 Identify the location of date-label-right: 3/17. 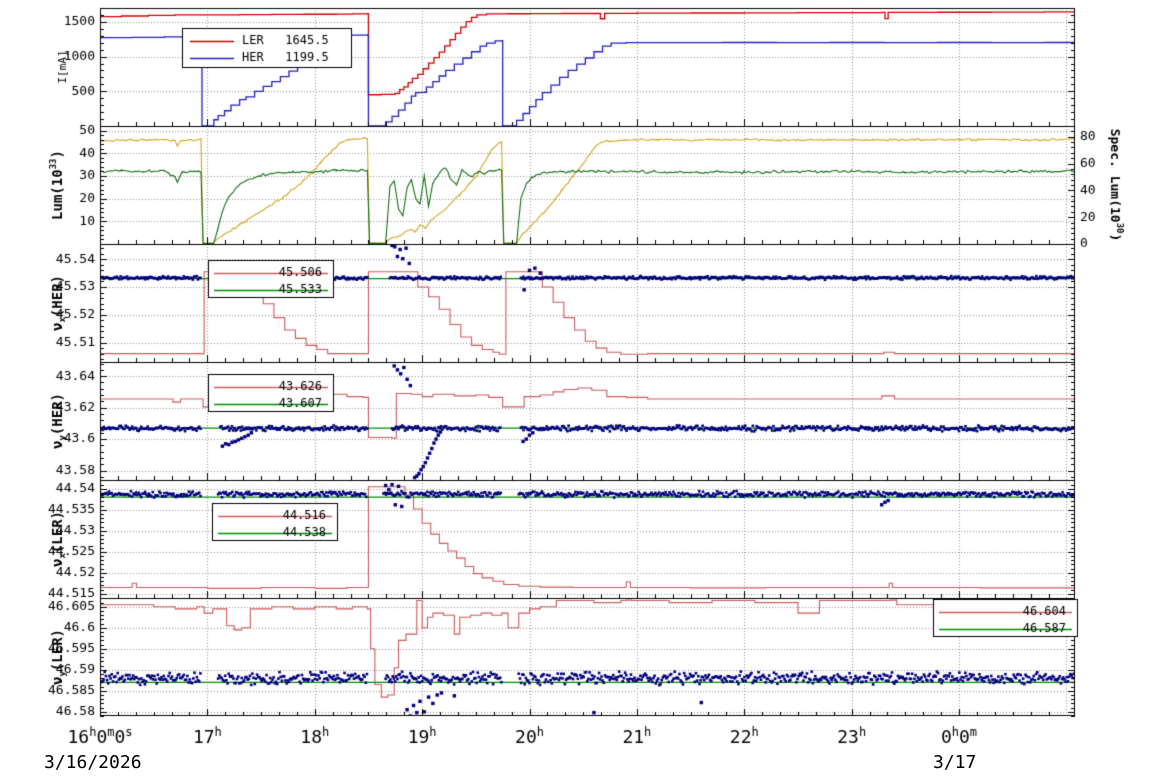
(955, 762).